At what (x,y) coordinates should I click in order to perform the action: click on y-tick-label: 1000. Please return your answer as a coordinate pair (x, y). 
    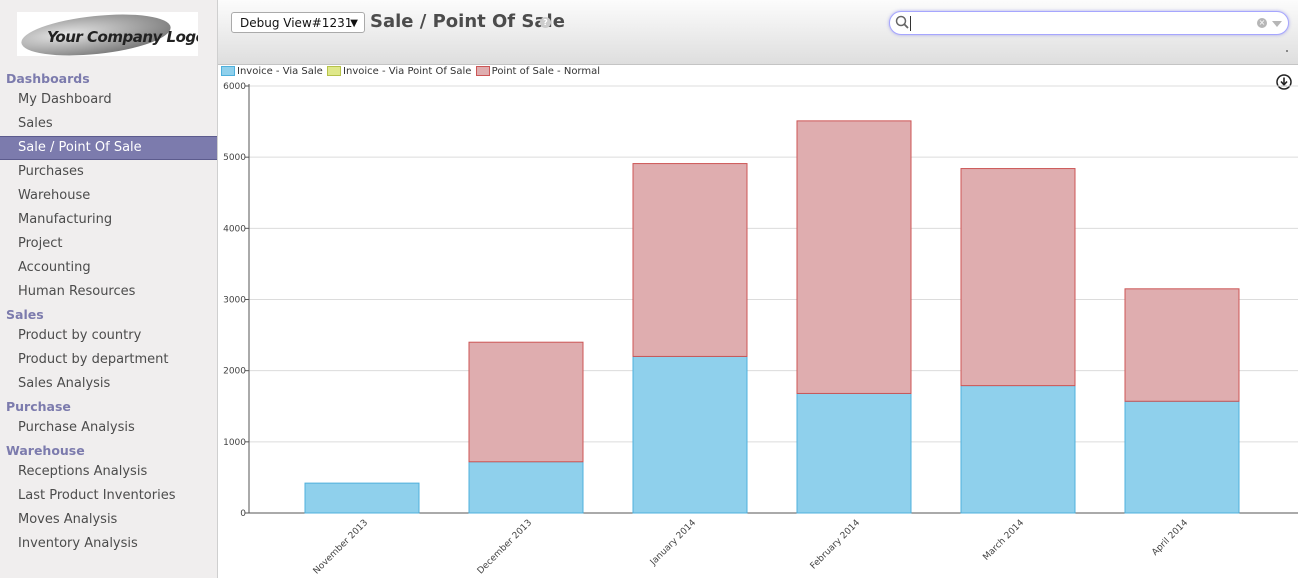
    Looking at the image, I should click on (234, 443).